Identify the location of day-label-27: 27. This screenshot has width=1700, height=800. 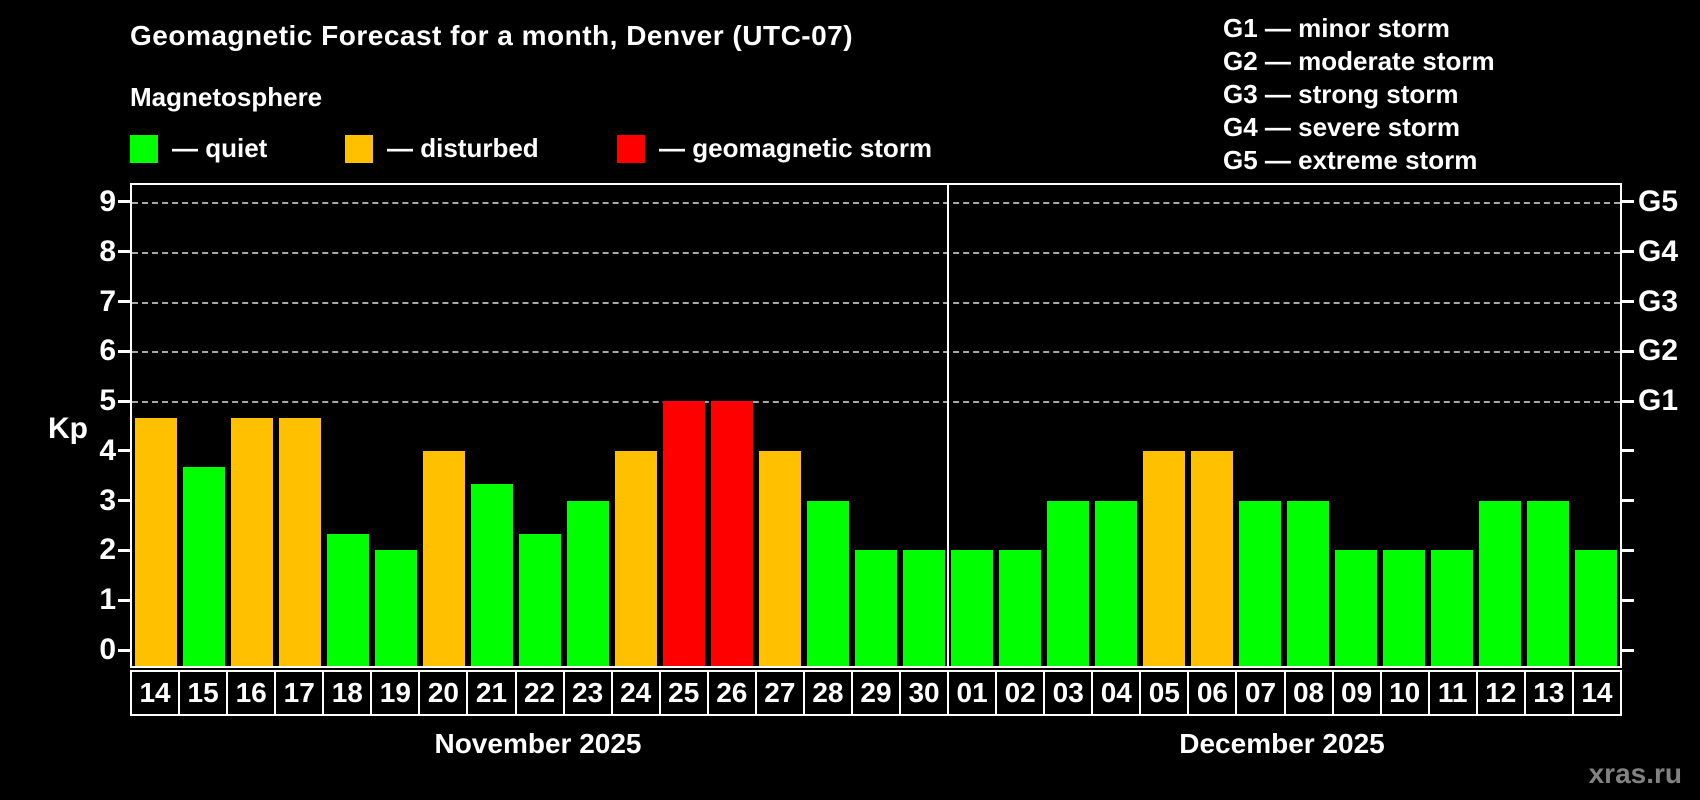
(779, 693).